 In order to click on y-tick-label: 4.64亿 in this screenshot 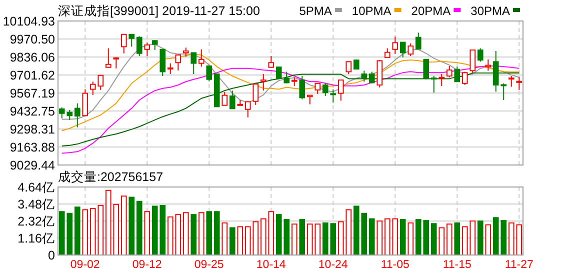, I will do `click(36, 187)`.